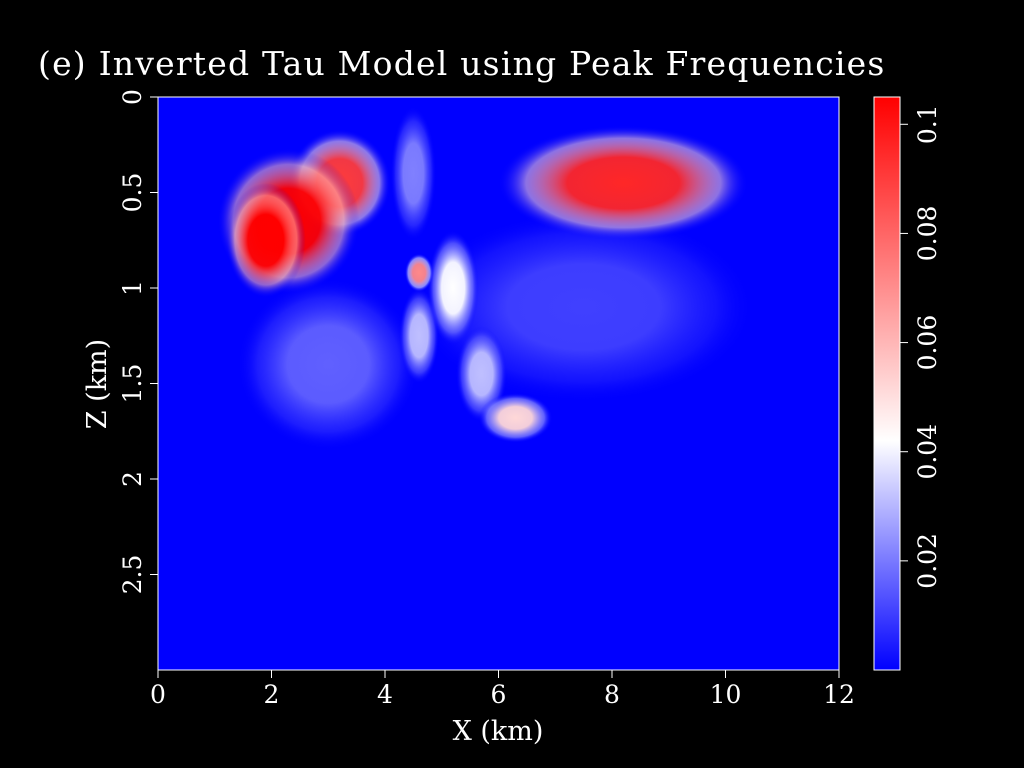 This screenshot has width=1024, height=768. Describe the element at coordinates (499, 694) in the screenshot. I see `x-tick-label: 6` at that location.